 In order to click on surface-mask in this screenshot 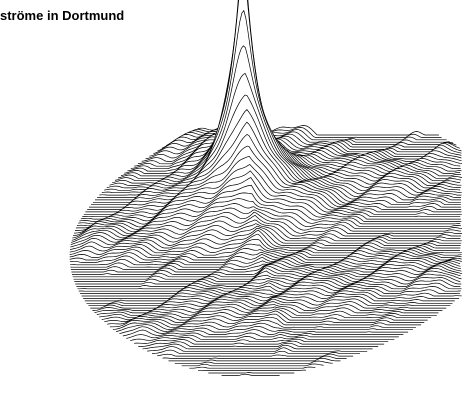, I will do `click(250, 378)`.